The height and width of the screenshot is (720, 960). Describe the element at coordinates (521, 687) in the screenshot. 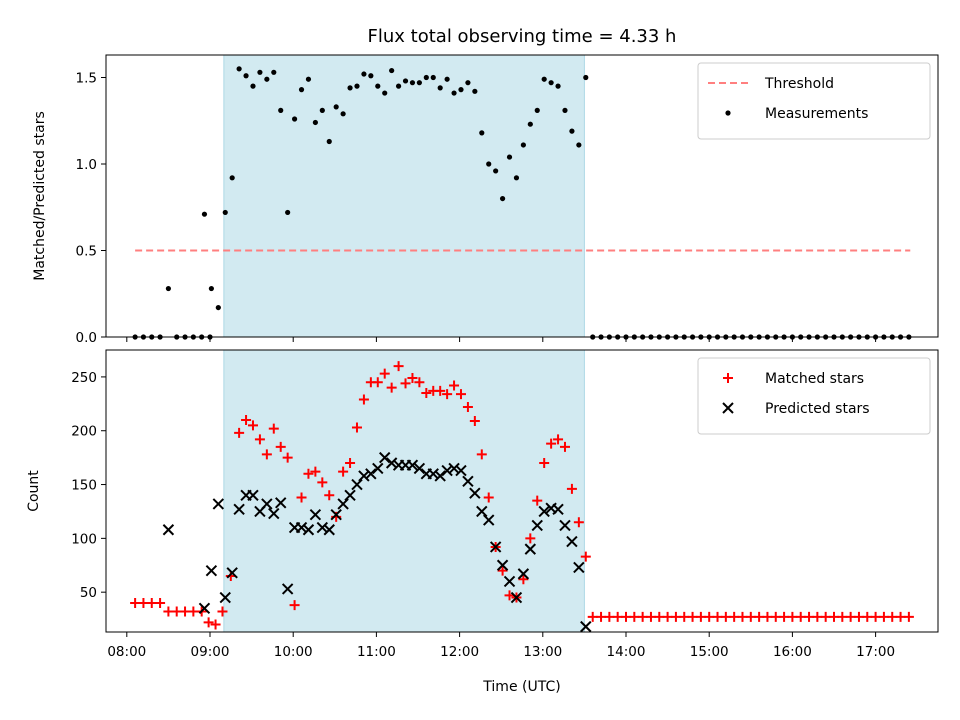

I see `x-axis-label: Time (UTC)` at that location.